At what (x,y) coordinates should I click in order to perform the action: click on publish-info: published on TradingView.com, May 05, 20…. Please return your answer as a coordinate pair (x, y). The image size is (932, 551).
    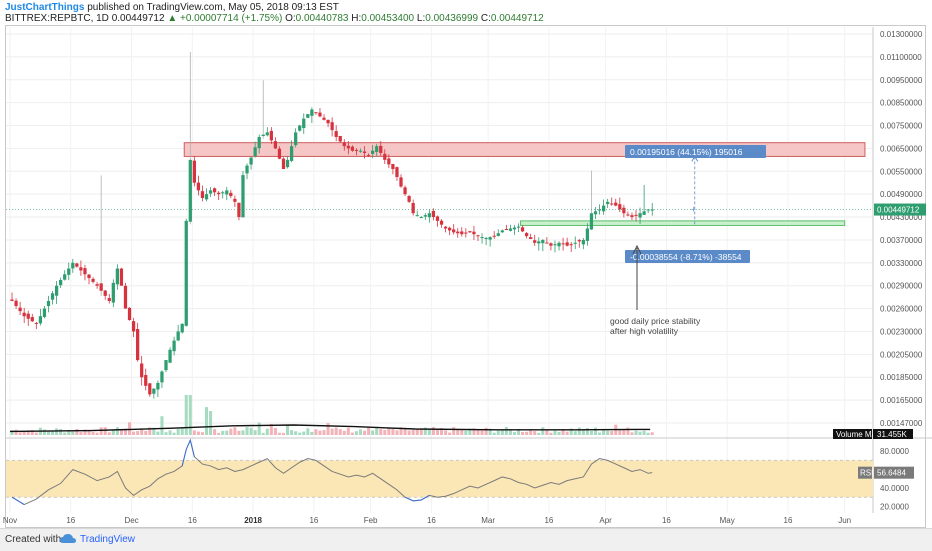
    Looking at the image, I should click on (213, 7).